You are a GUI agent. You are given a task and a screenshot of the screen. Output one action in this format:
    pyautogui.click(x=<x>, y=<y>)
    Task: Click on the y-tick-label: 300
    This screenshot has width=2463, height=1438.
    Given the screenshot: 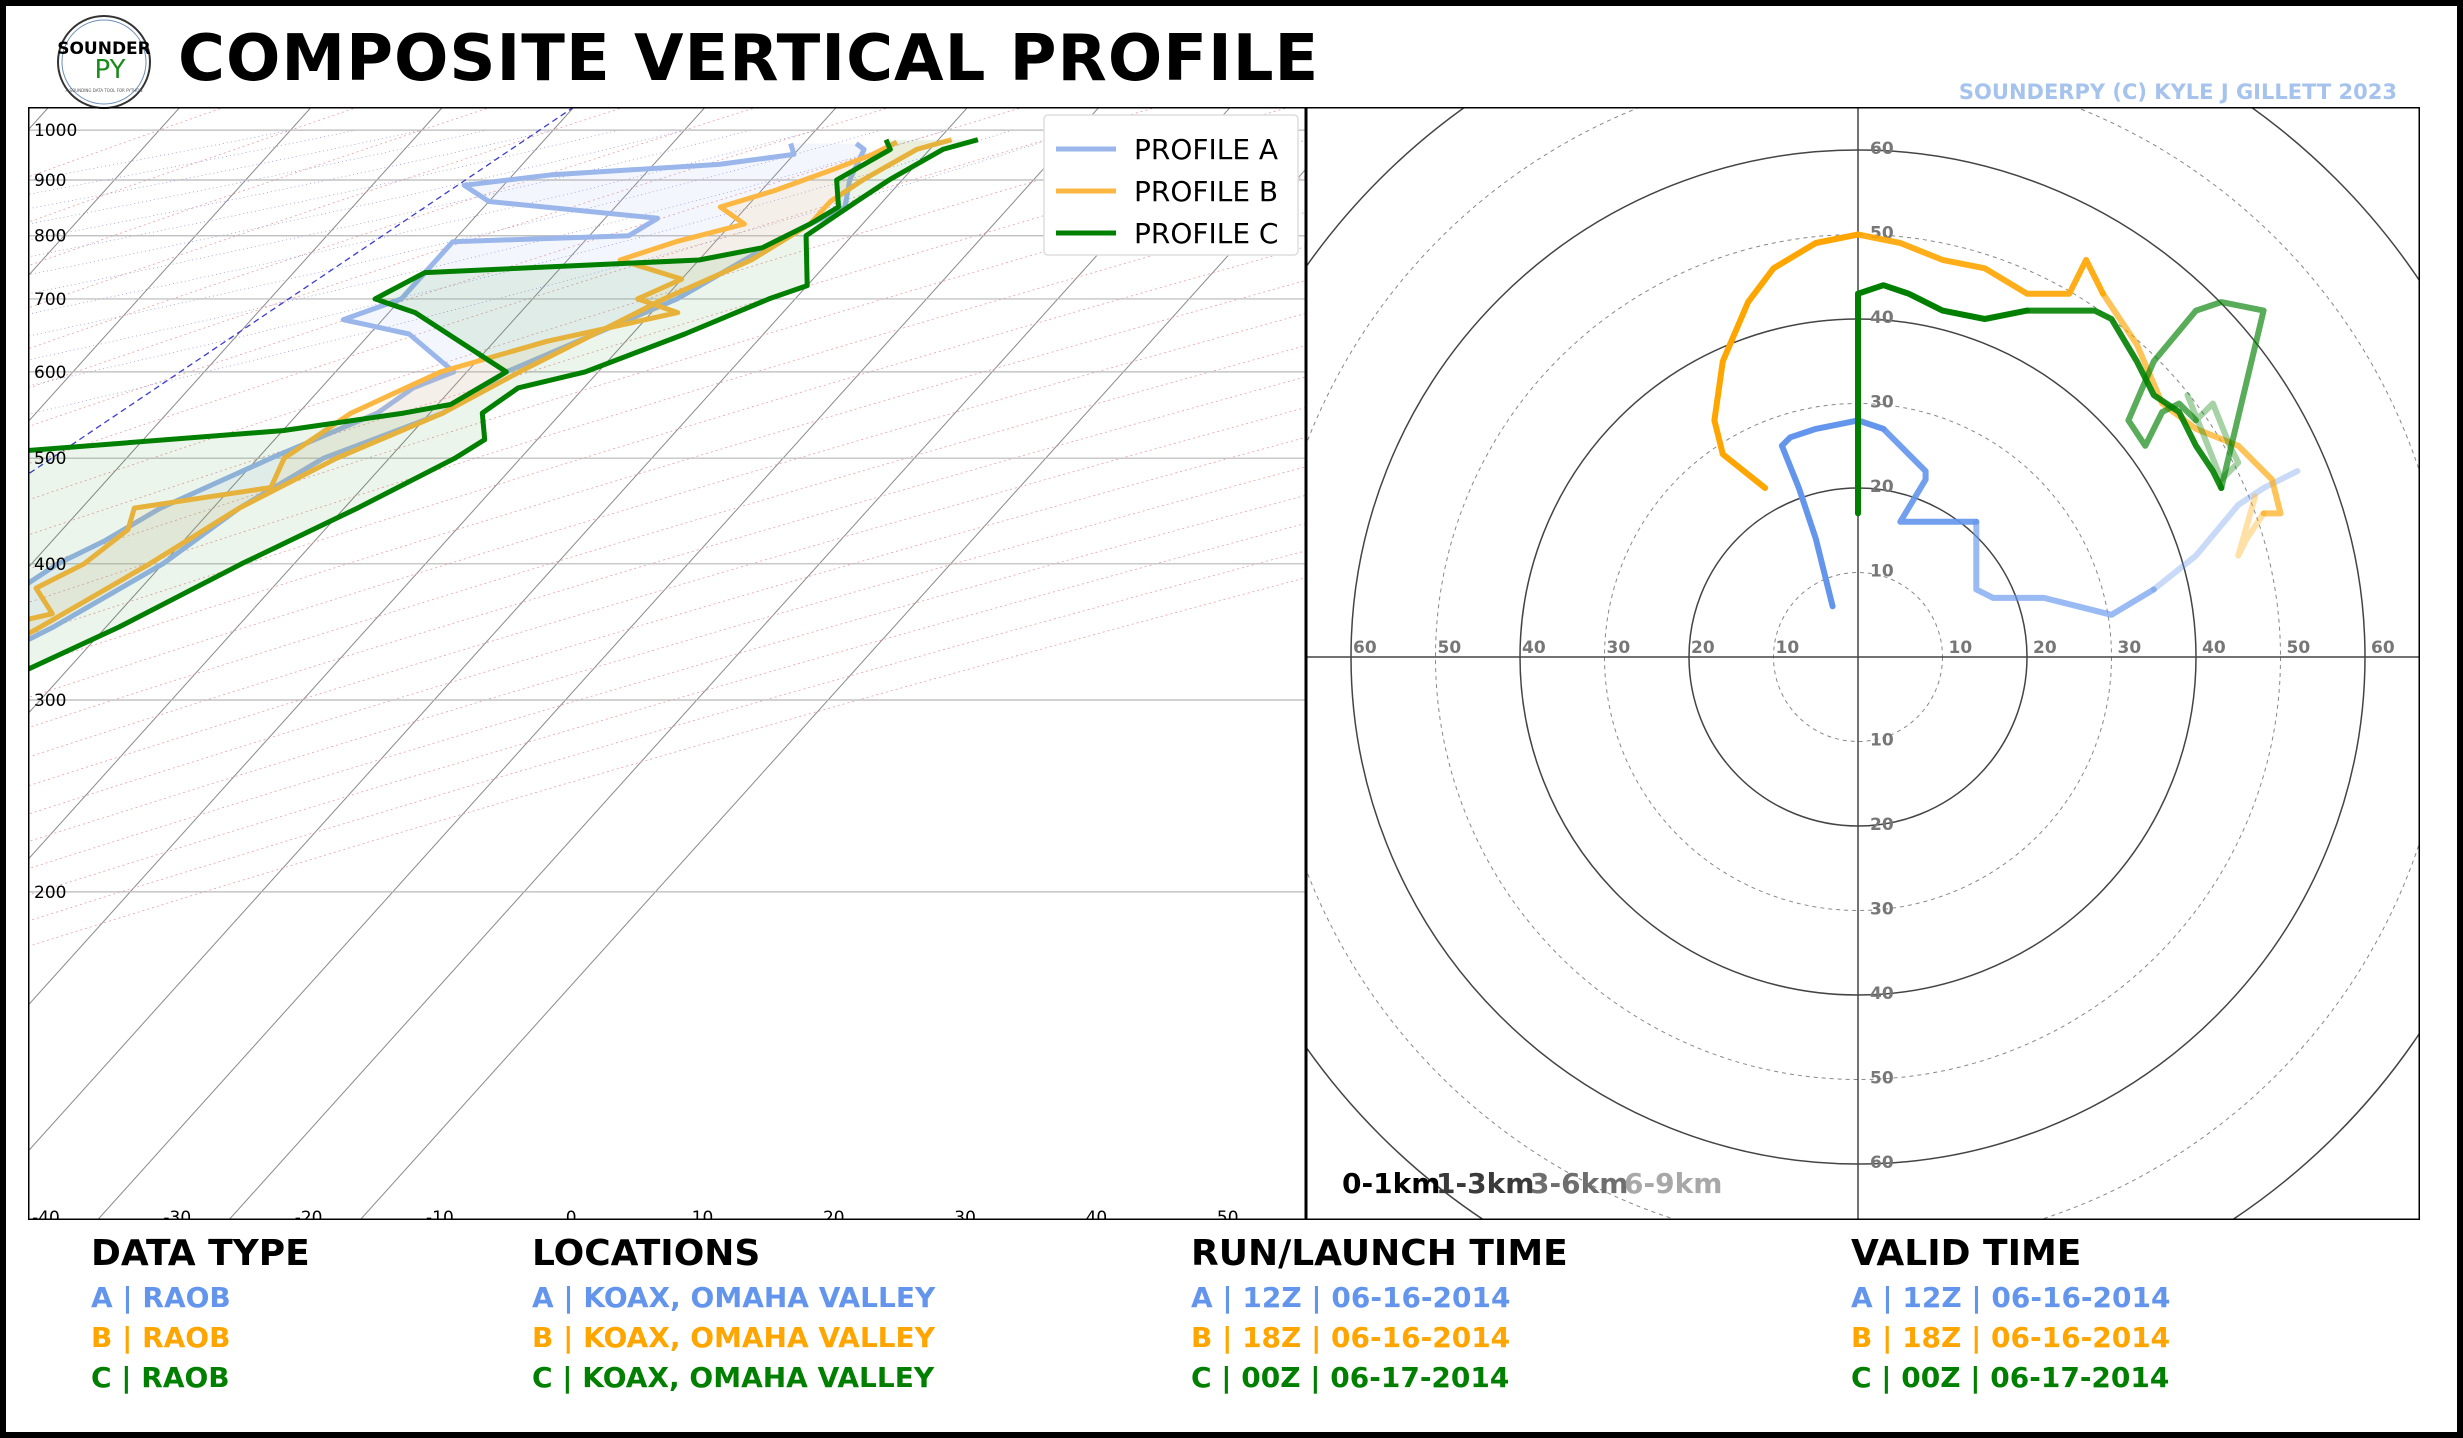 What is the action you would take?
    pyautogui.click(x=50, y=701)
    